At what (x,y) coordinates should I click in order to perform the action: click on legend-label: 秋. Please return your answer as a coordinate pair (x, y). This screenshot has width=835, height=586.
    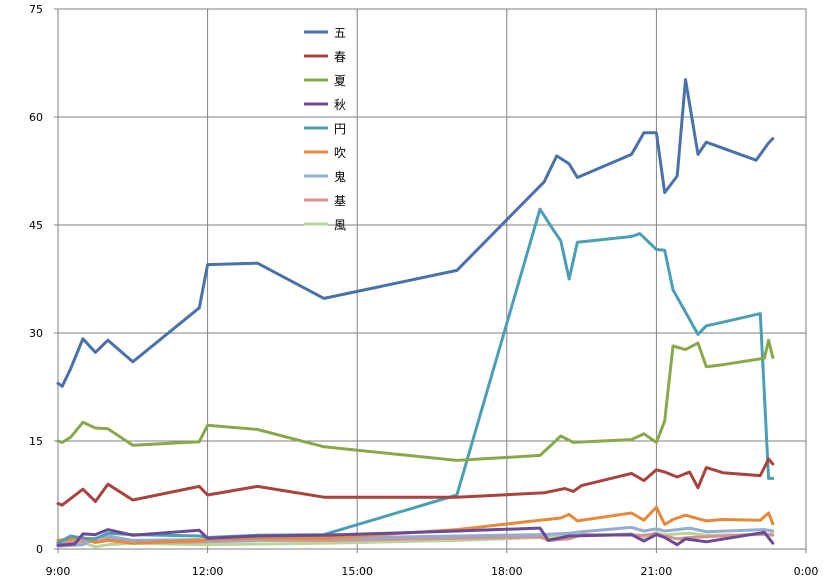
    Looking at the image, I should click on (340, 105).